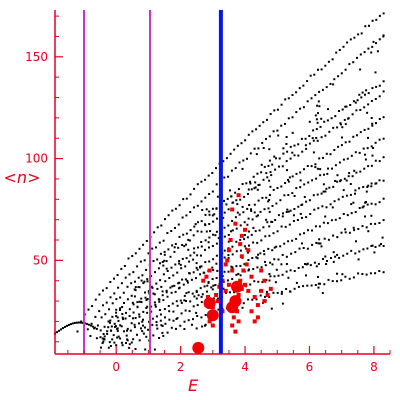 This screenshot has height=400, width=400. I want to click on y-tick-label: 50, so click(40, 260).